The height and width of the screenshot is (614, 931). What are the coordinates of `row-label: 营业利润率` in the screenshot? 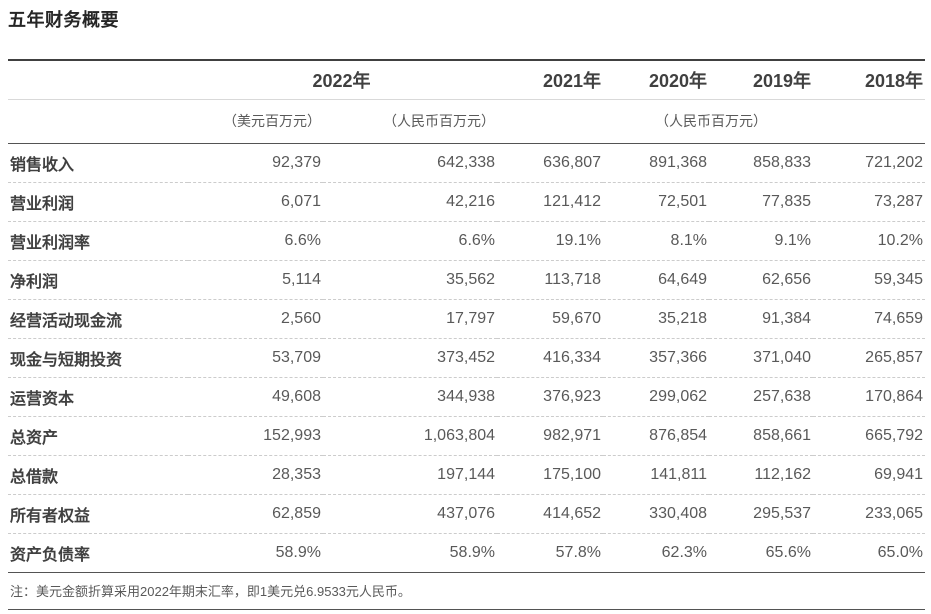 It's located at (98, 241).